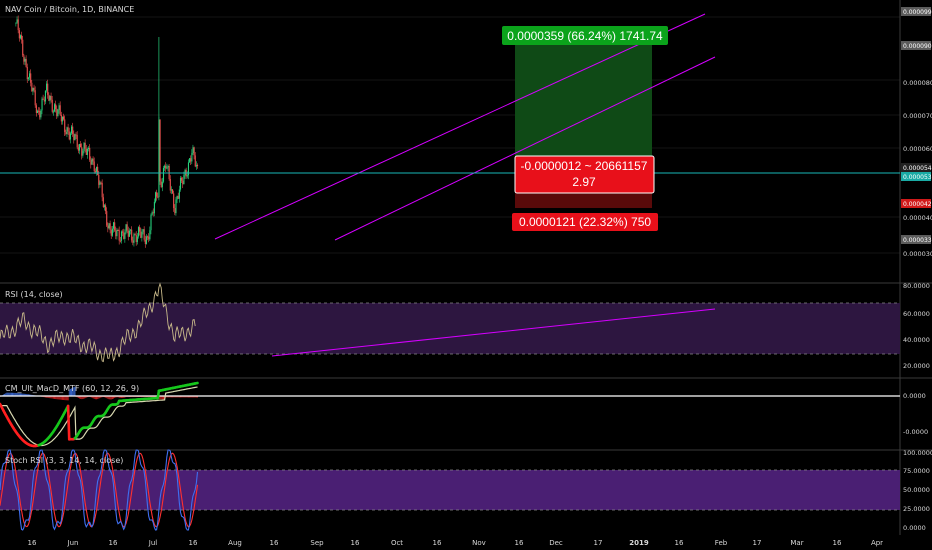 This screenshot has width=932, height=550. Describe the element at coordinates (493, 332) in the screenshot. I see `rsi-trendline` at that location.